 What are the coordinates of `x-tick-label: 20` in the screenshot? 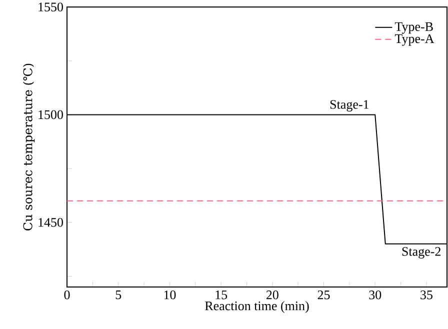 It's located at (272, 295).